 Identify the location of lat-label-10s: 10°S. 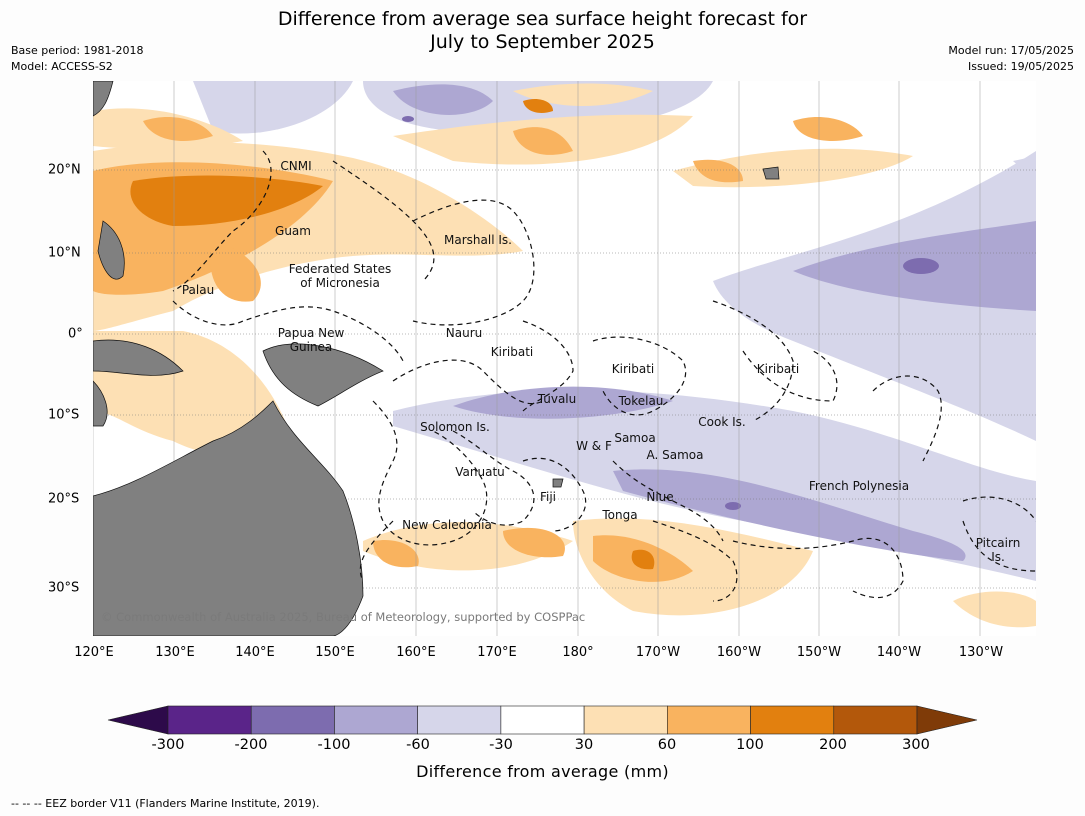
(64, 415).